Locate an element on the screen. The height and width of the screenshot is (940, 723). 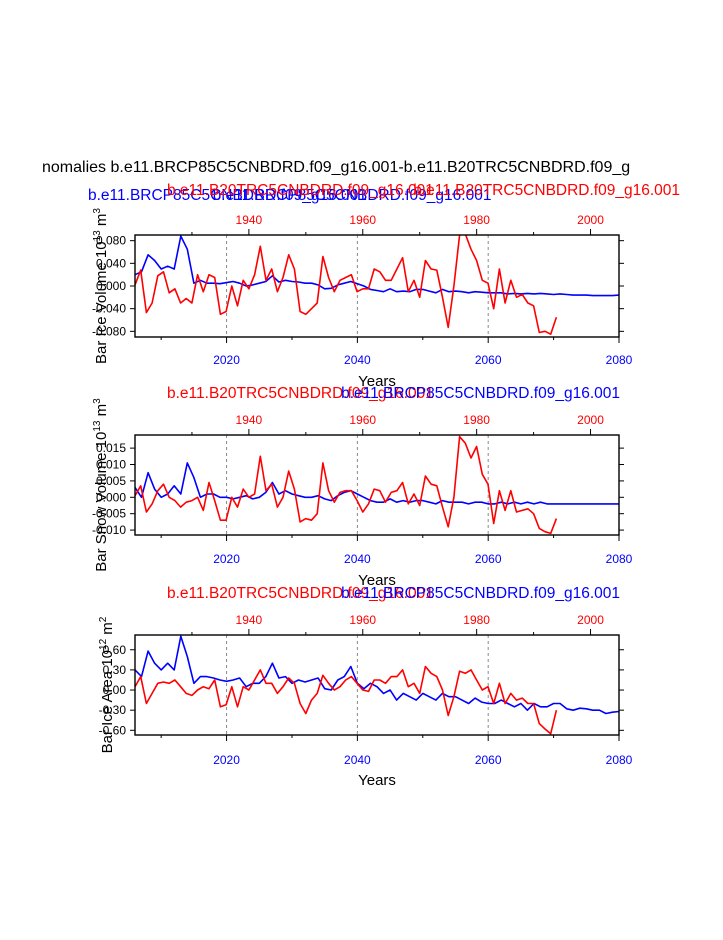
y-axis-label: Bar Ice Area 1012 m2 is located at coordinates (107, 684).